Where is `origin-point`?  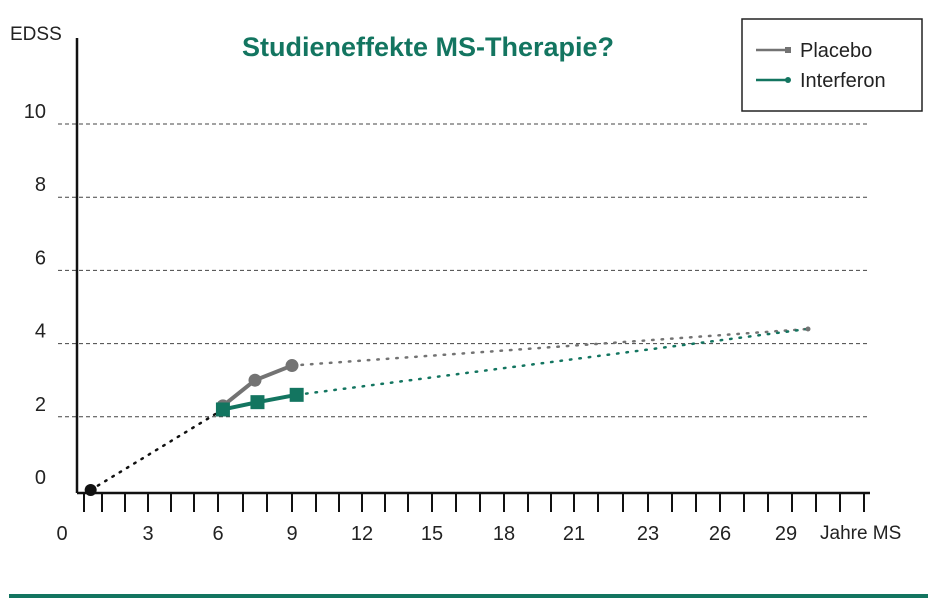
origin-point is located at coordinates (90, 490).